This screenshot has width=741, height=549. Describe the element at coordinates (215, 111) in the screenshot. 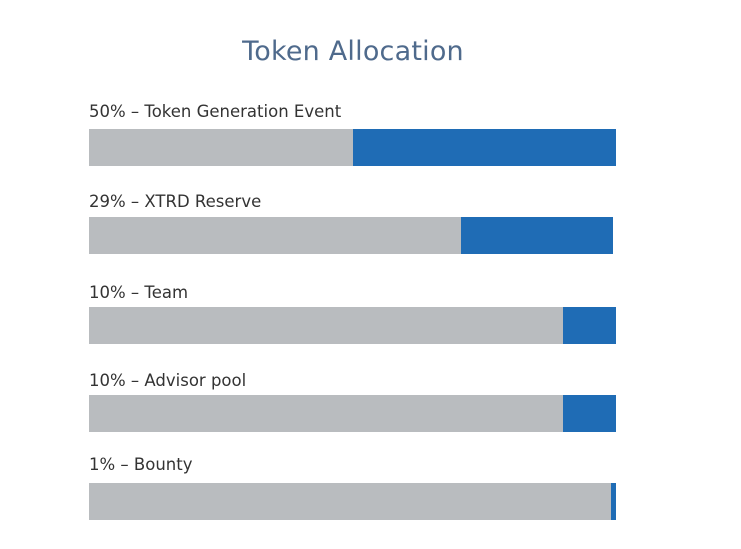

I see `allocation-label: 50% – Token Generation Event` at that location.